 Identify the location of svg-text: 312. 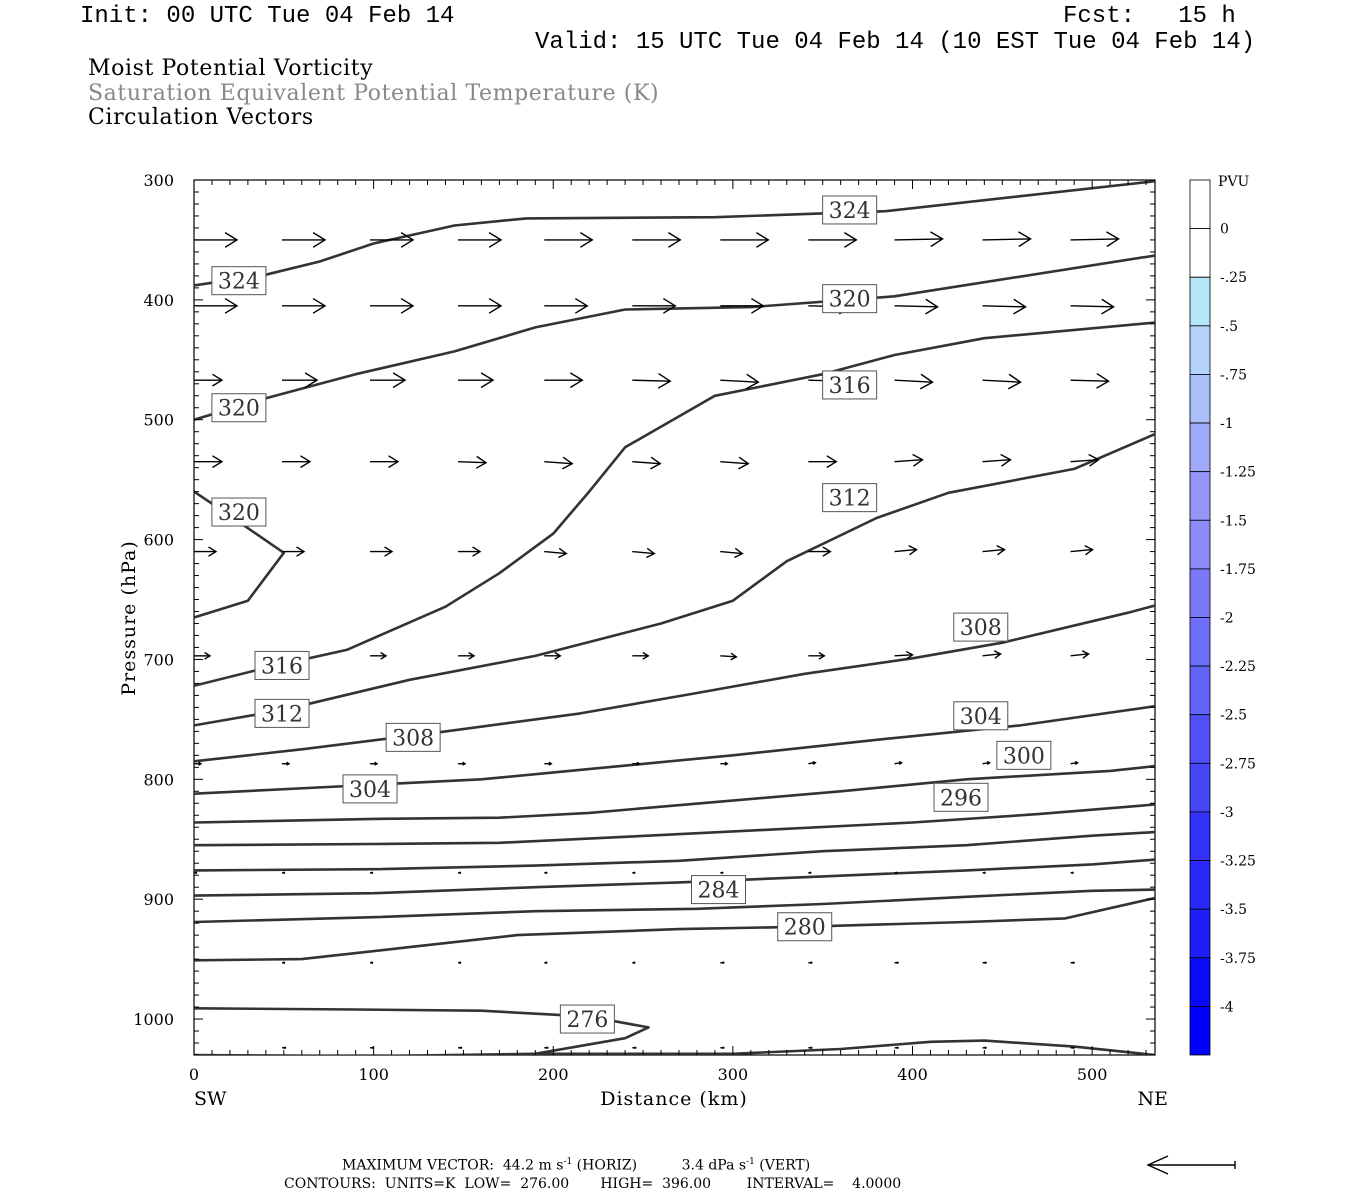
(282, 714).